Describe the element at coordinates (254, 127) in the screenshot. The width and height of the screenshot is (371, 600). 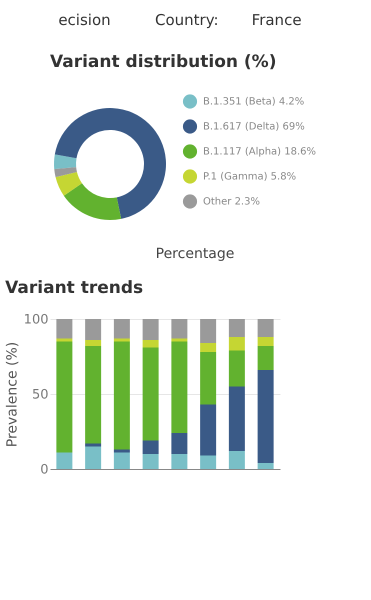
I see `legend-label: B.1.617 (Delta) 69%` at that location.